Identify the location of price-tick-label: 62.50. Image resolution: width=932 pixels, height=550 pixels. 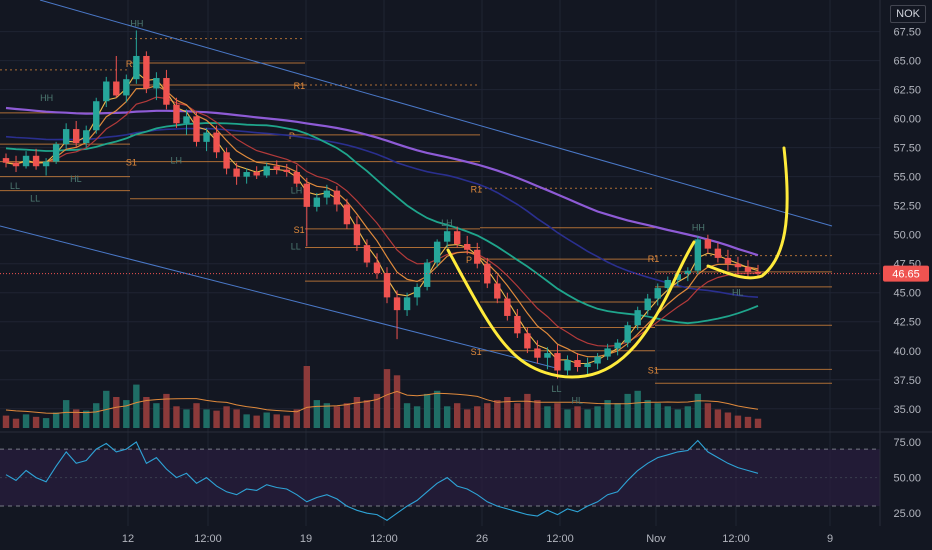
(907, 91).